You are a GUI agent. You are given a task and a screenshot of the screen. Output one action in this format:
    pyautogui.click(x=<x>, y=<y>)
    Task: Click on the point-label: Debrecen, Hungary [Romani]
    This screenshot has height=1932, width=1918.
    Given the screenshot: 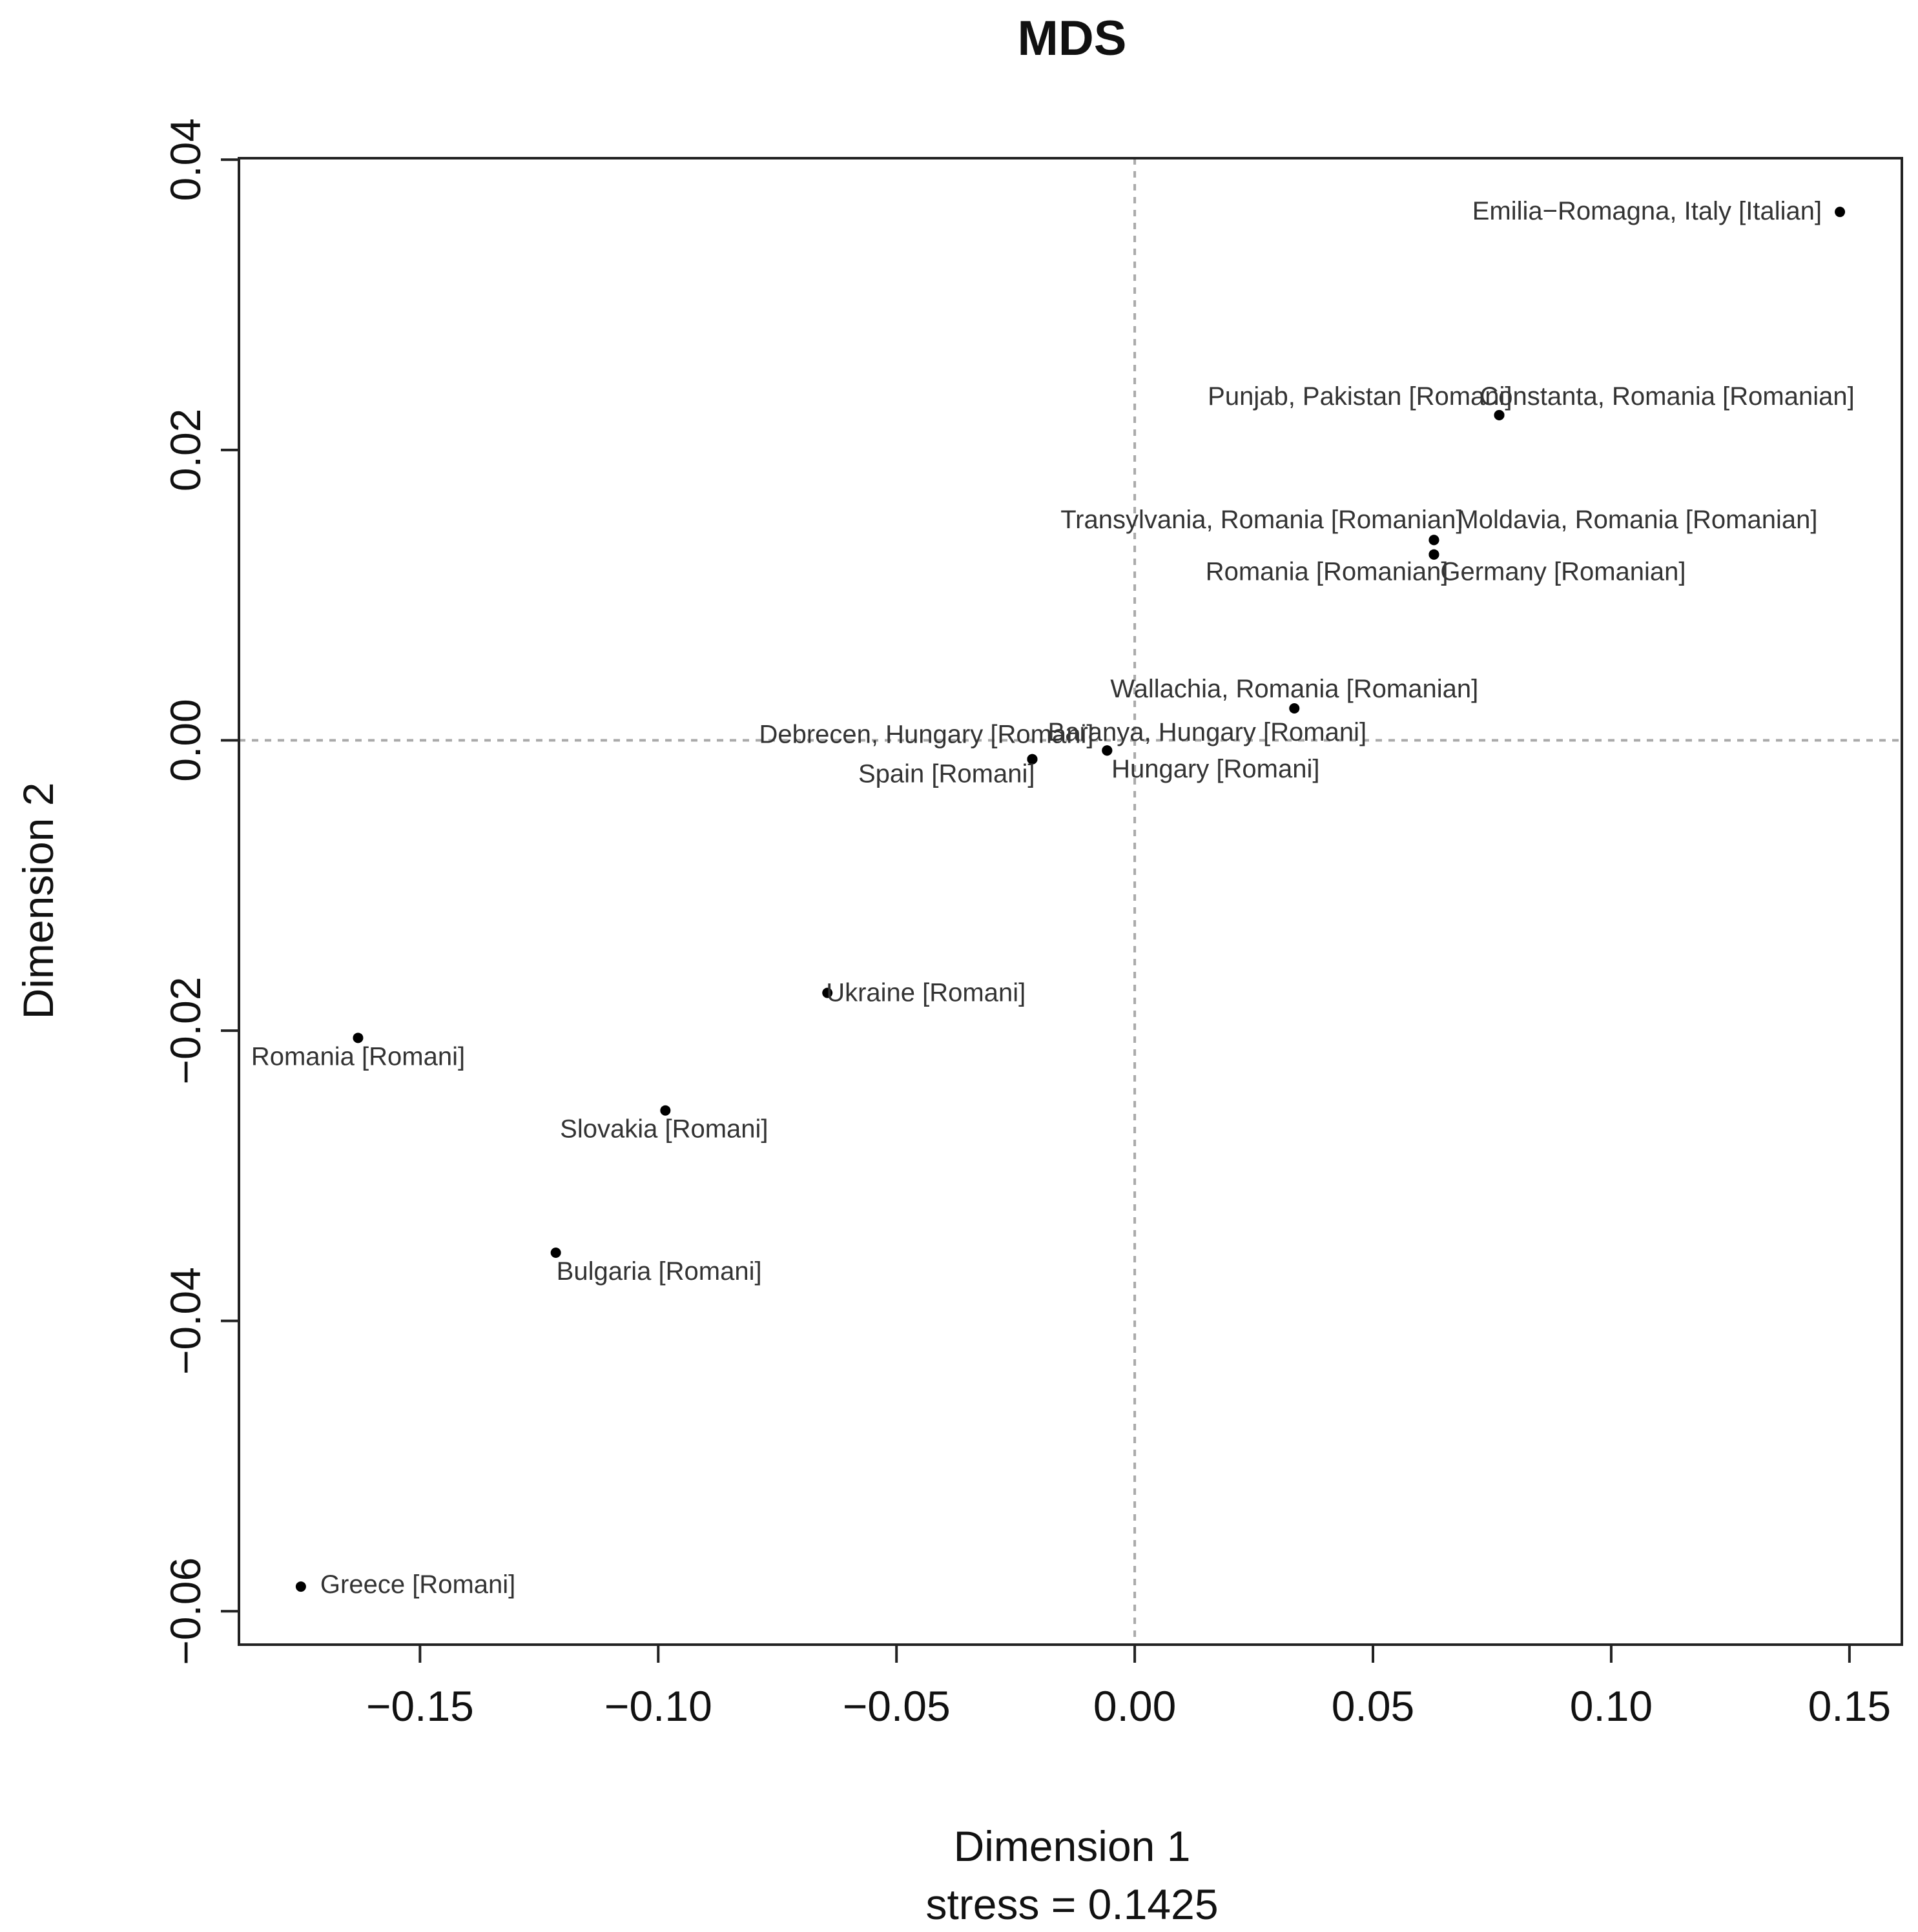 What is the action you would take?
    pyautogui.click(x=926, y=735)
    